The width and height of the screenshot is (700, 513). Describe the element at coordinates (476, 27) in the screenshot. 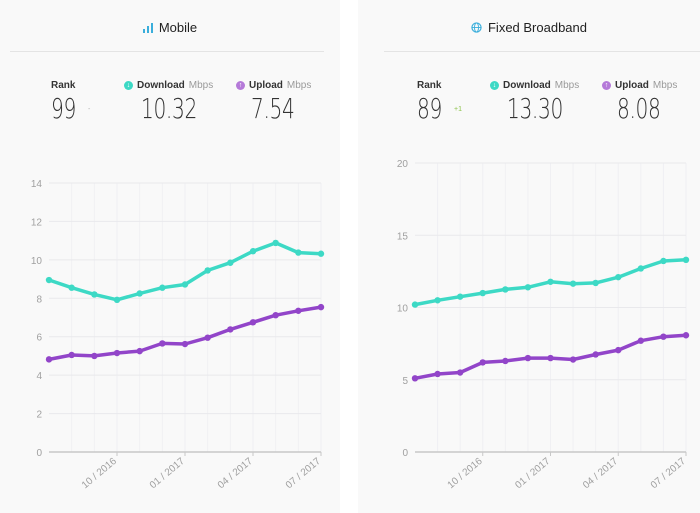

I see `globe-icon` at that location.